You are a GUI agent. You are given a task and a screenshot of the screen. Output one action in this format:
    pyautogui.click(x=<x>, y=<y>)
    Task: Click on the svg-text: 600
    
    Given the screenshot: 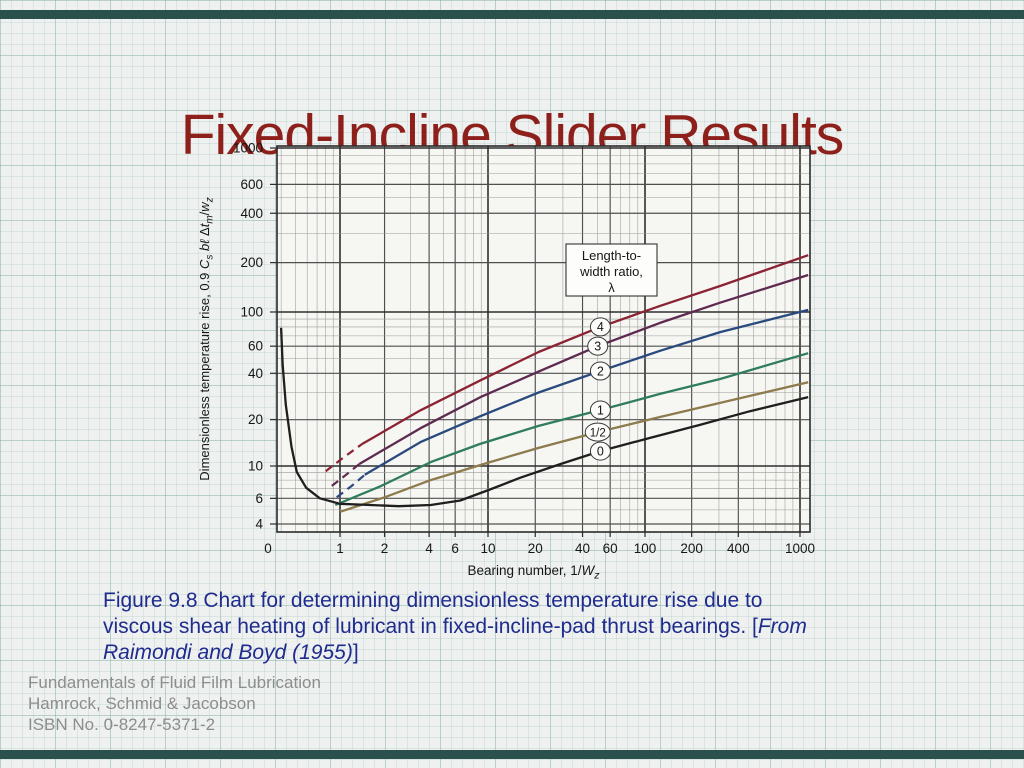 What is the action you would take?
    pyautogui.click(x=251, y=184)
    